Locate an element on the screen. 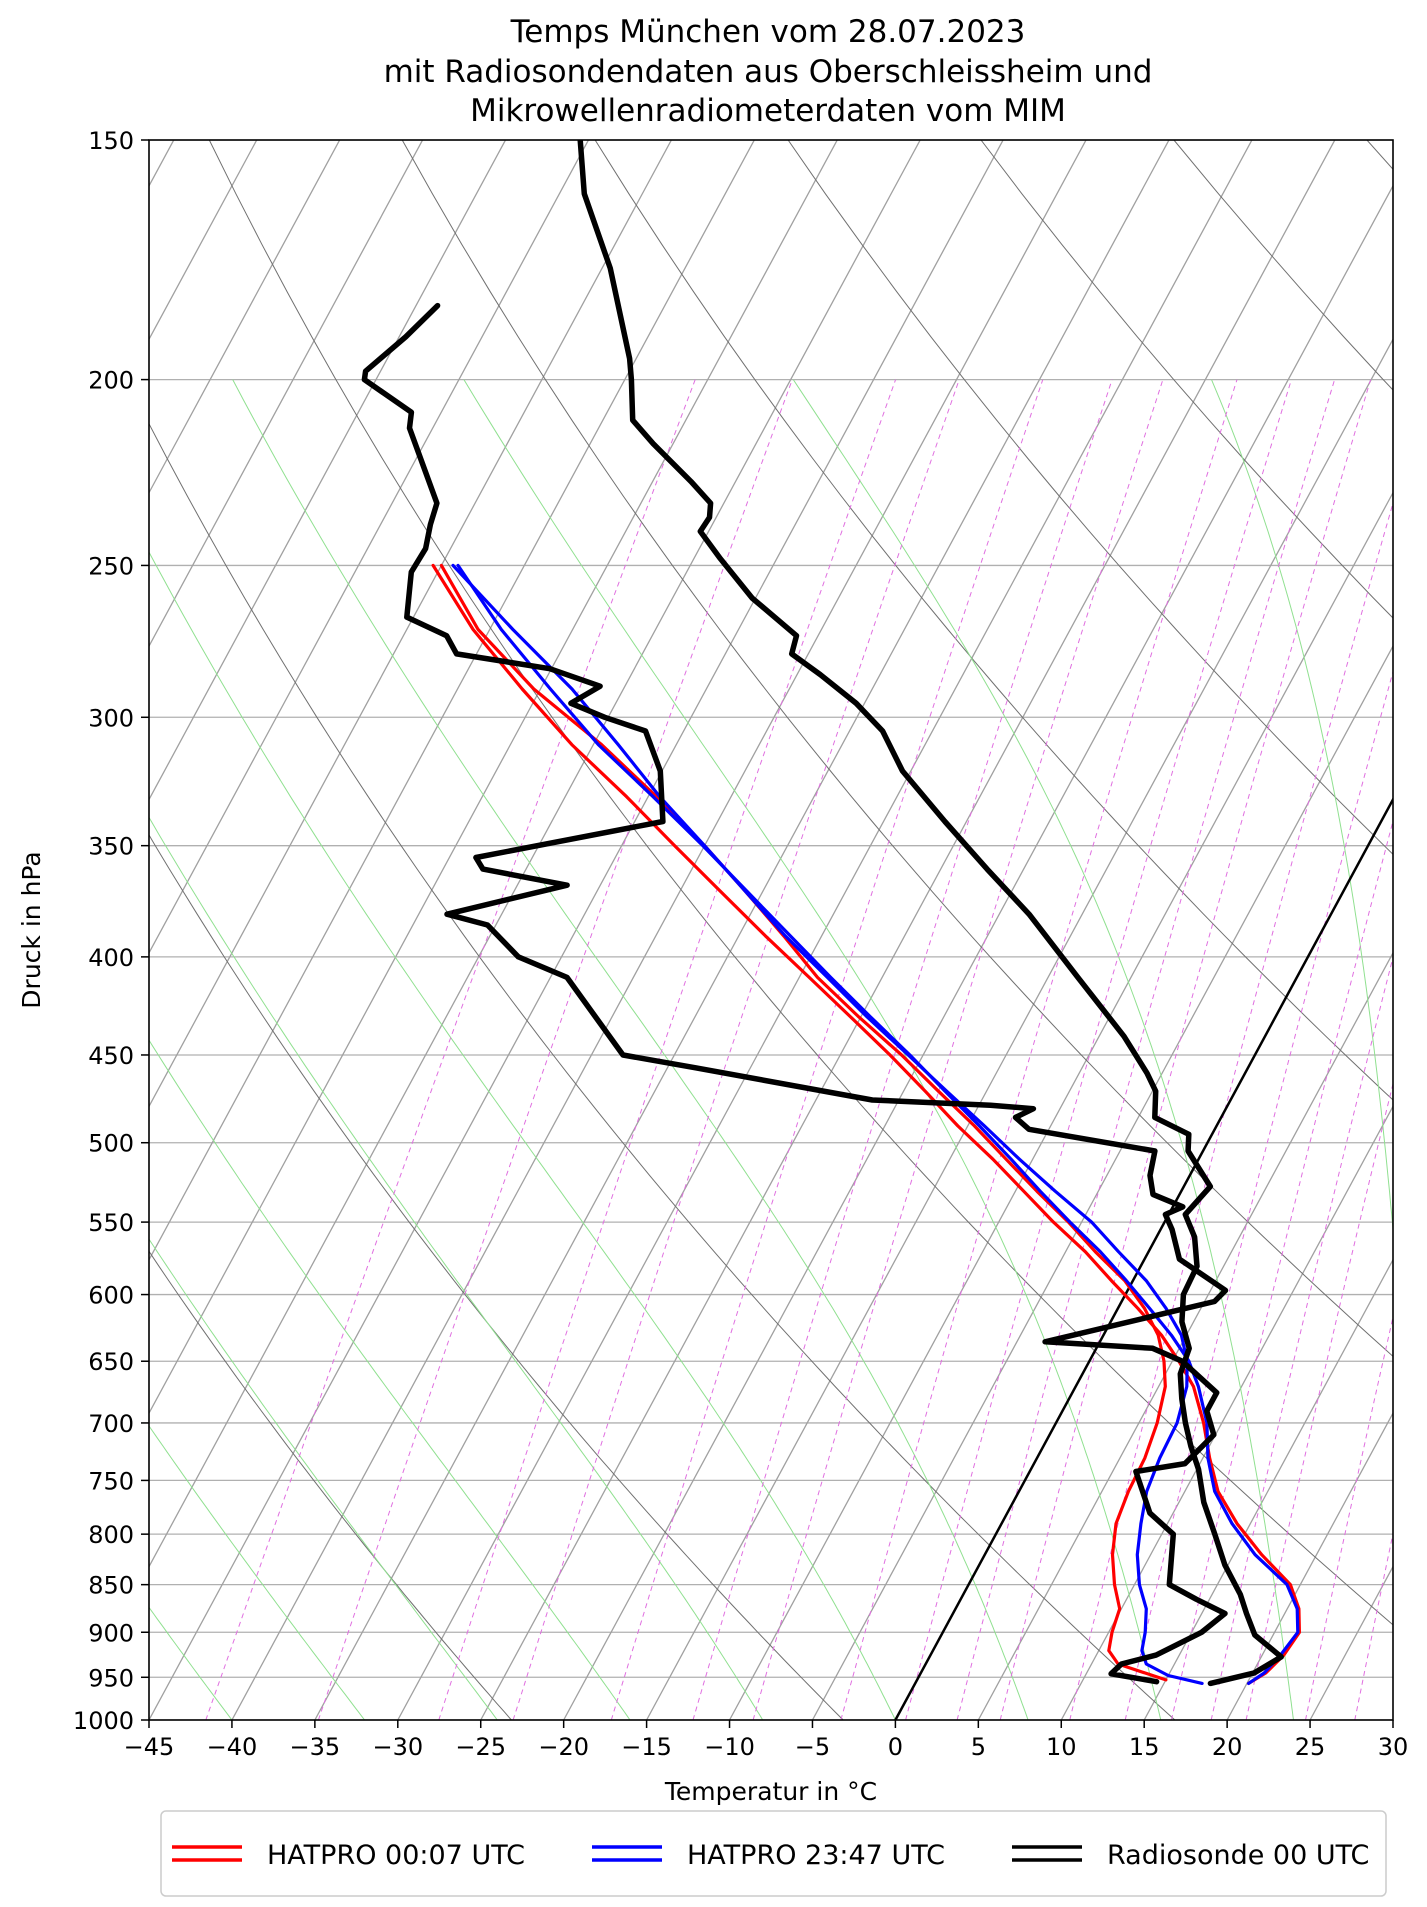 The image size is (1427, 1907). x-tick-label: 15 is located at coordinates (1144, 1747).